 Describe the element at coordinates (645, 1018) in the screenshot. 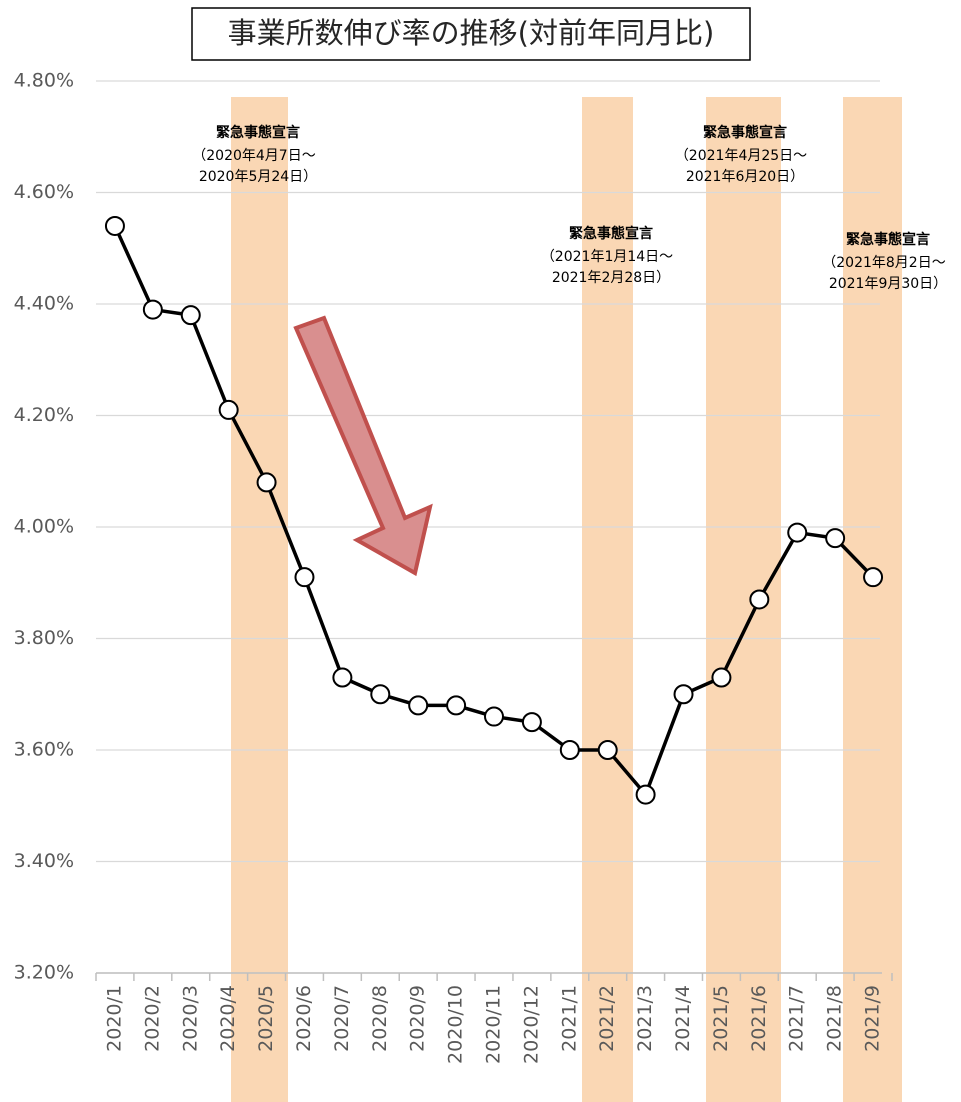

I see `x-tick-label: 2021/3` at that location.